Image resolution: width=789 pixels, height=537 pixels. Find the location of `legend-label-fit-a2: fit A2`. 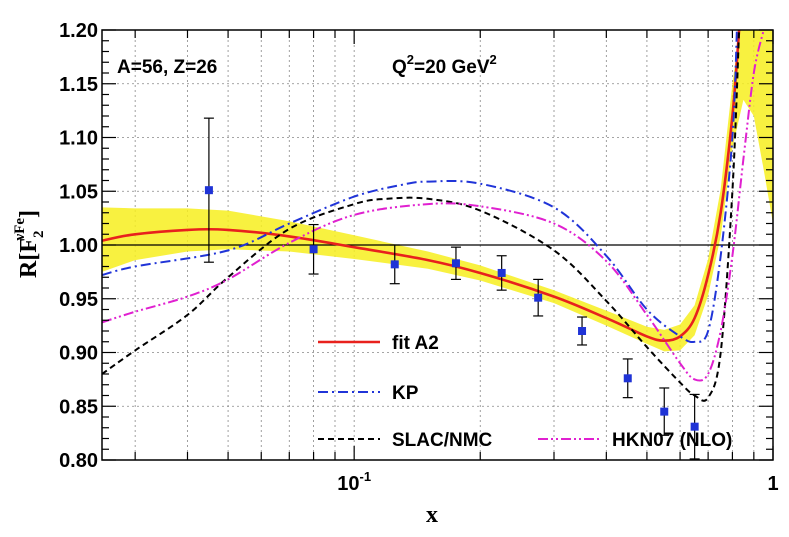

legend-label-fit-a2: fit A2 is located at coordinates (415, 343).